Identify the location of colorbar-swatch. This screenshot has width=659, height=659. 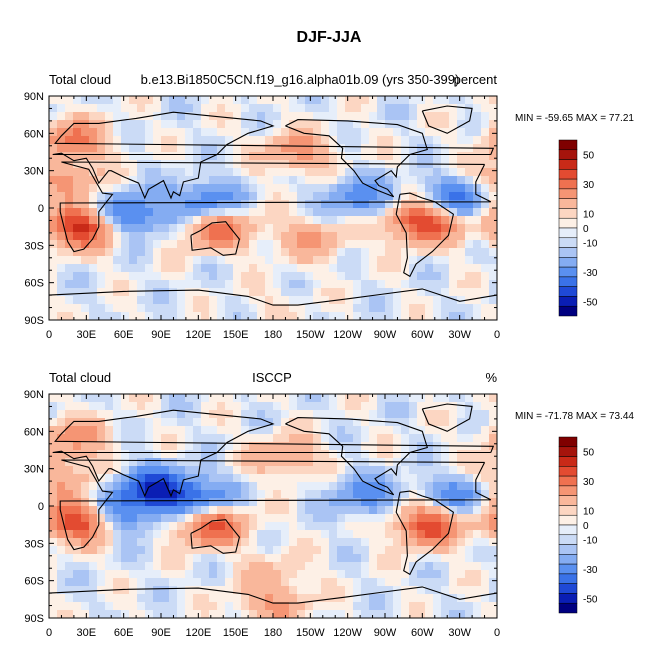
(568, 145).